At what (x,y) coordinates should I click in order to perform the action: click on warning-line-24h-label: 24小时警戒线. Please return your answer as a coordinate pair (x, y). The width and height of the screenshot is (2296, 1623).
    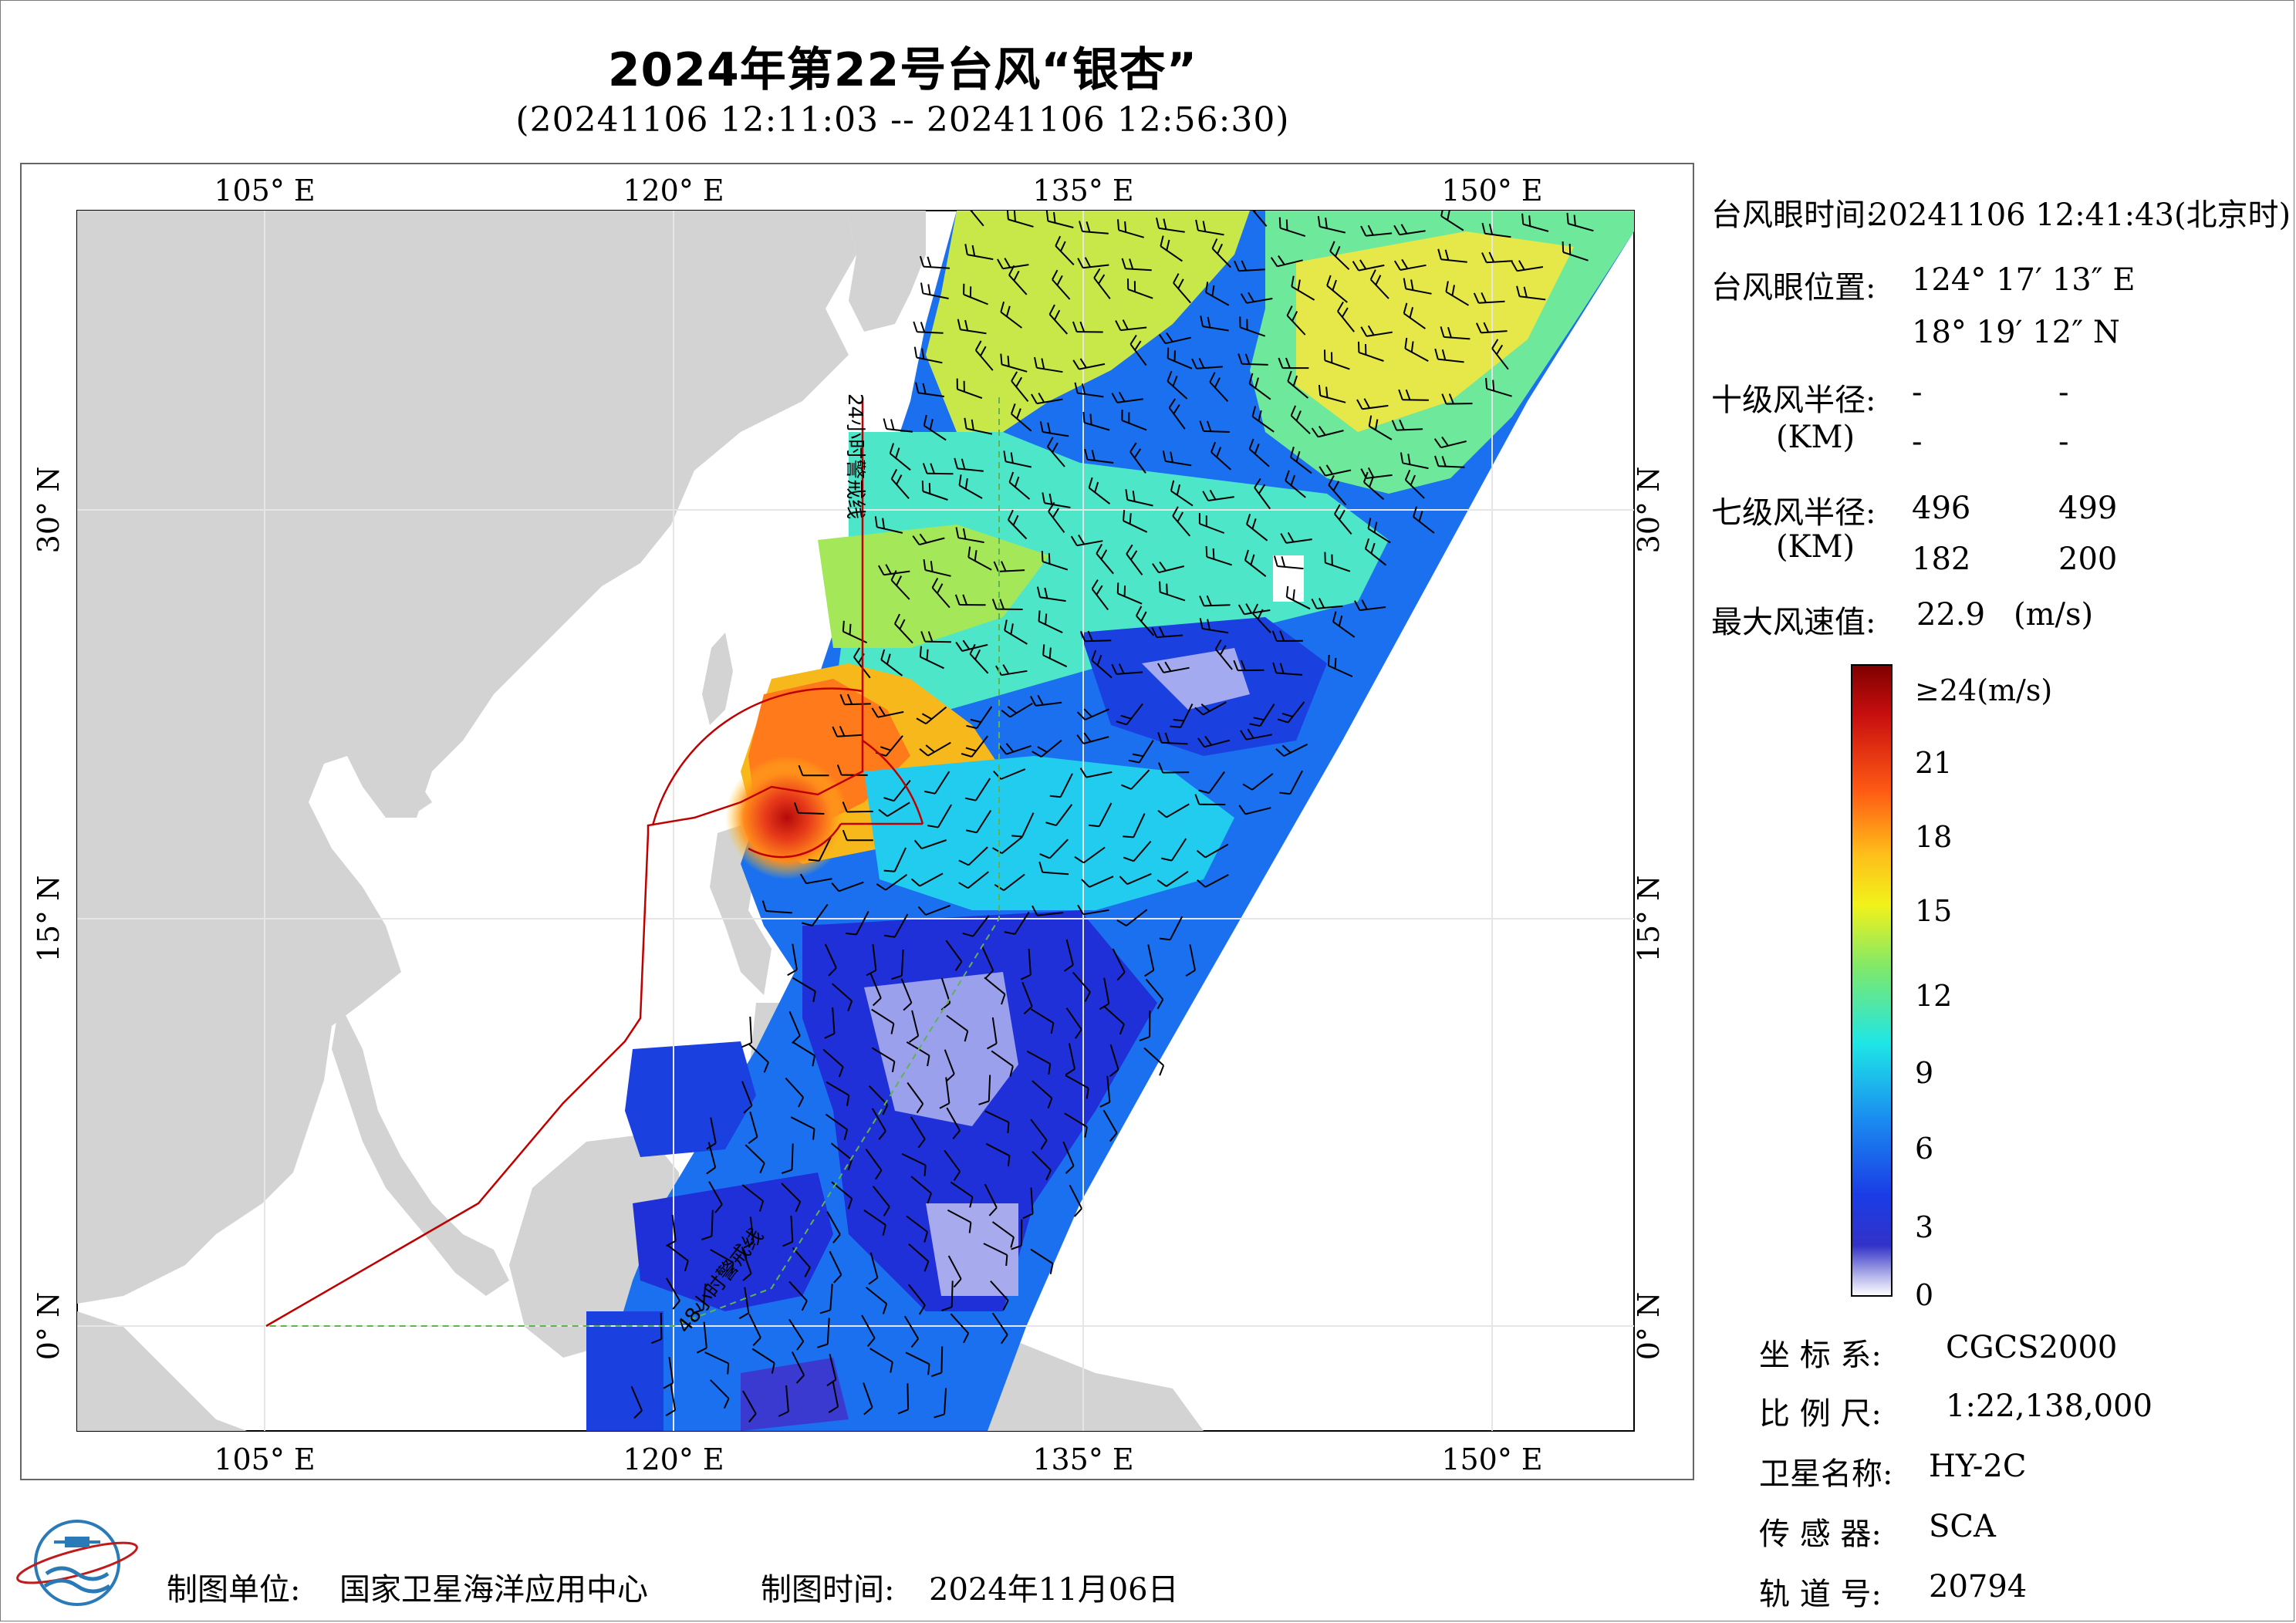
    Looking at the image, I should click on (854, 456).